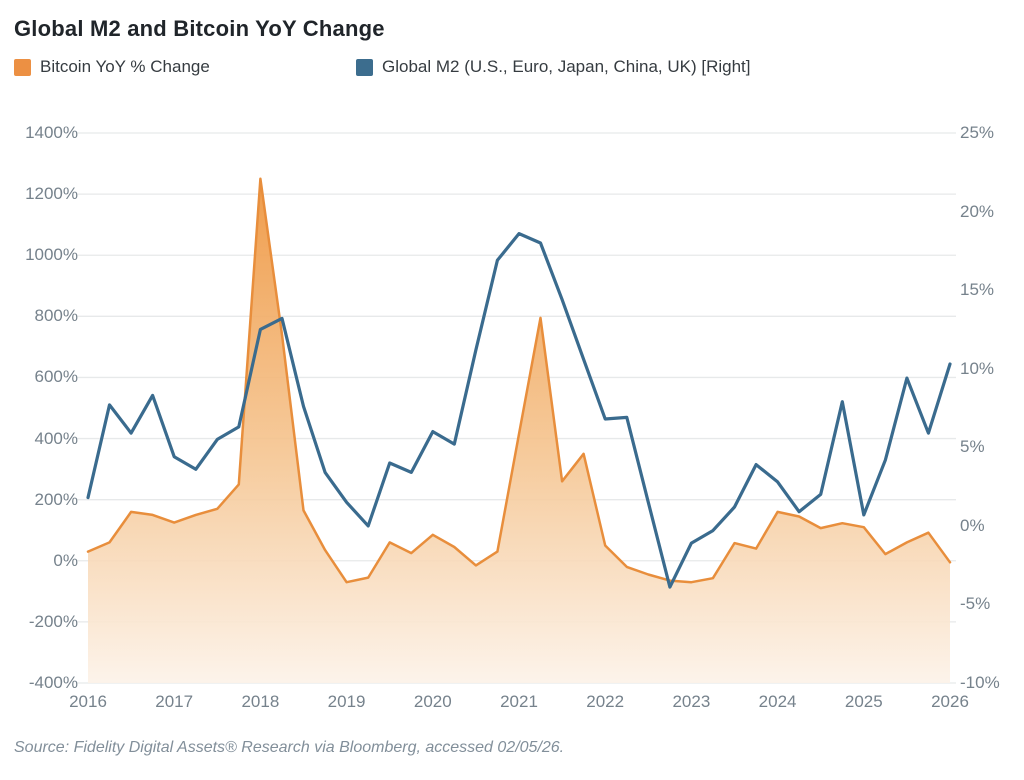  What do you see at coordinates (199, 28) in the screenshot?
I see `page-title: Global M2 and Bitcoin YoY Change` at bounding box center [199, 28].